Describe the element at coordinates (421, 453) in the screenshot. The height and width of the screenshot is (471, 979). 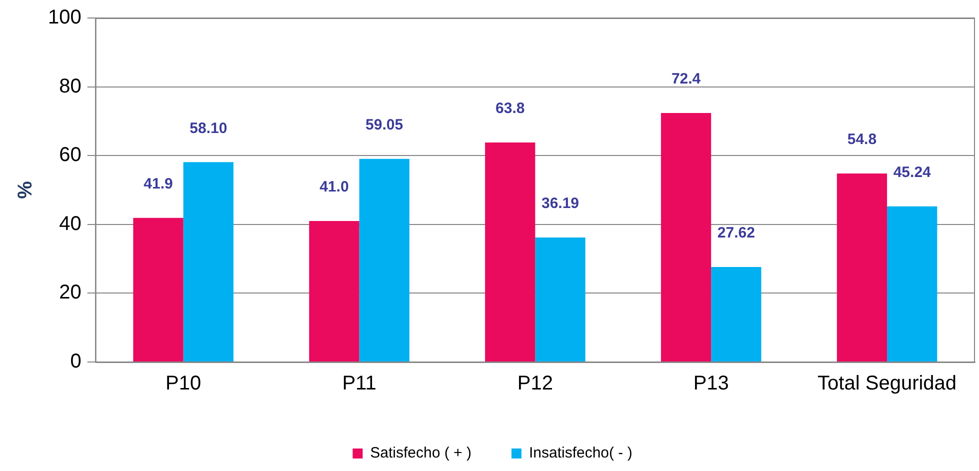
I see `legend-label: Satisfecho ( + )` at that location.